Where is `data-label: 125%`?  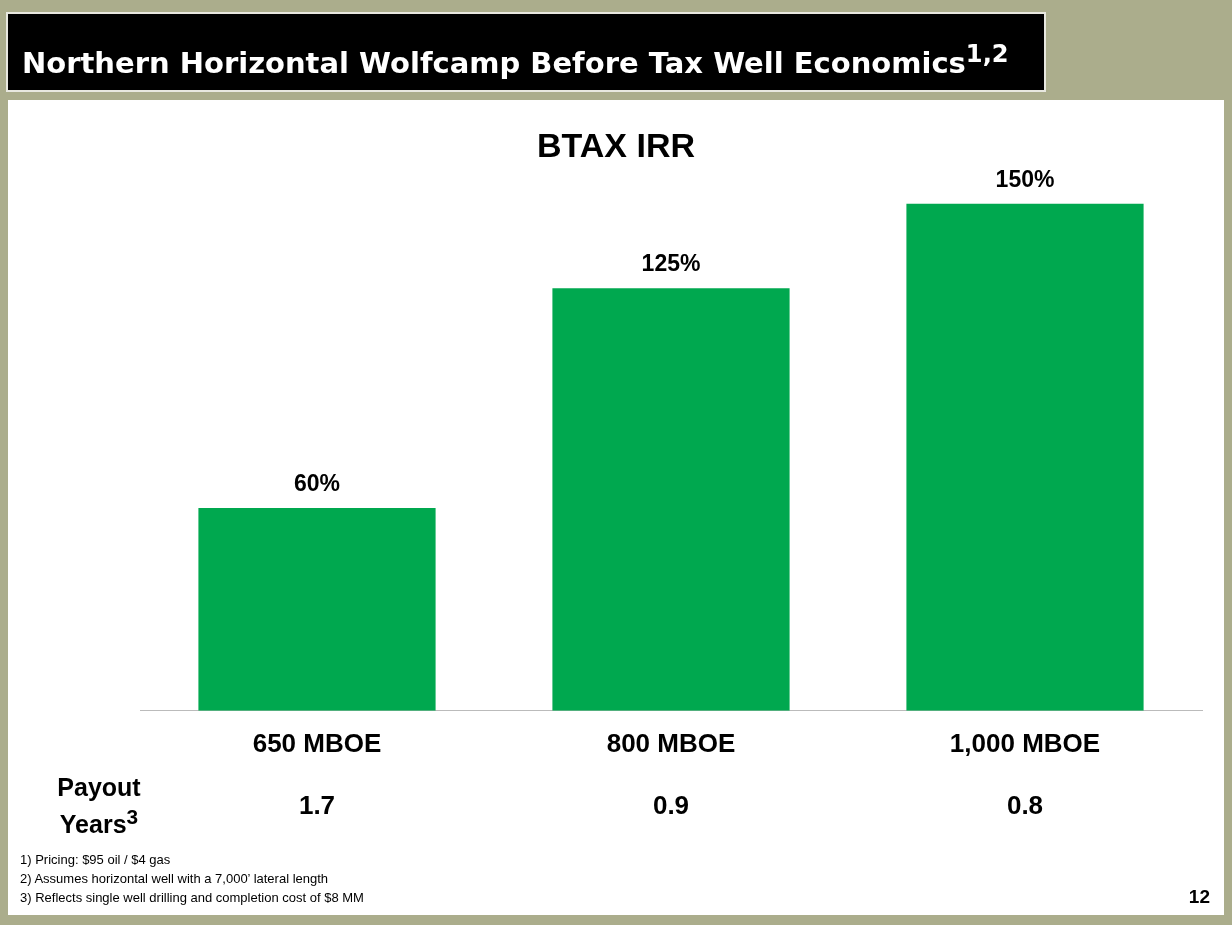
data-label: 125% is located at coordinates (671, 263).